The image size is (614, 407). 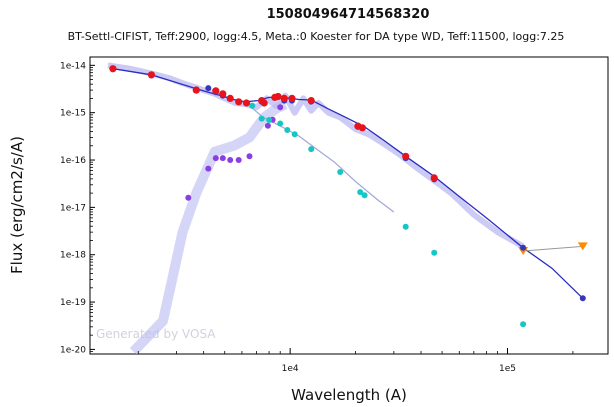 What do you see at coordinates (73, 350) in the screenshot?
I see `y-tick-label: 1e-20` at bounding box center [73, 350].